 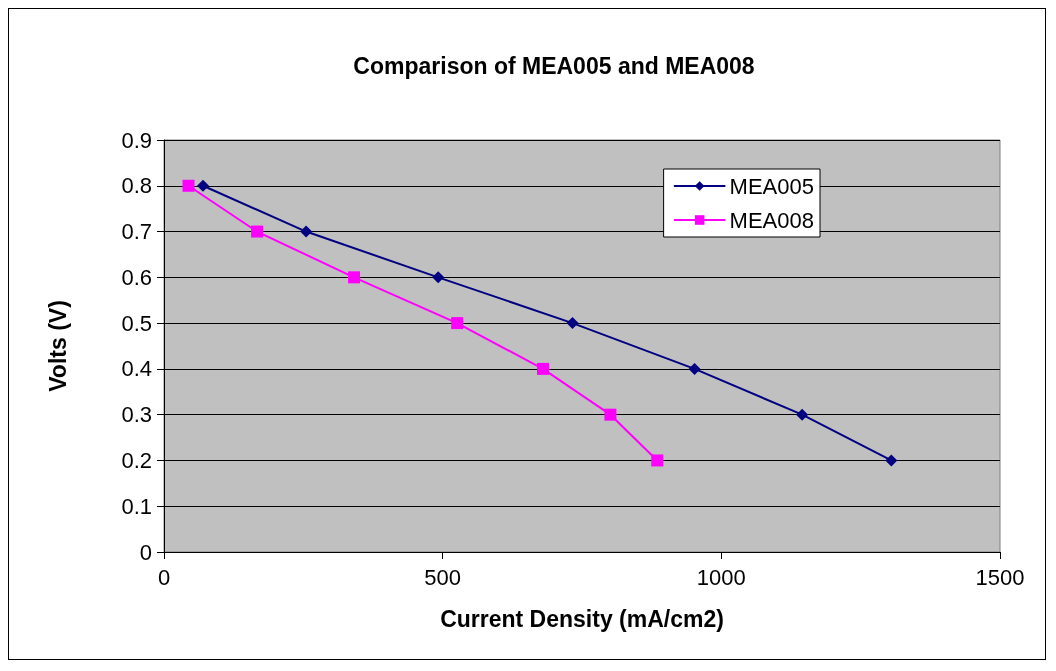 What do you see at coordinates (136, 232) in the screenshot?
I see `y-tick-label: 0.7` at bounding box center [136, 232].